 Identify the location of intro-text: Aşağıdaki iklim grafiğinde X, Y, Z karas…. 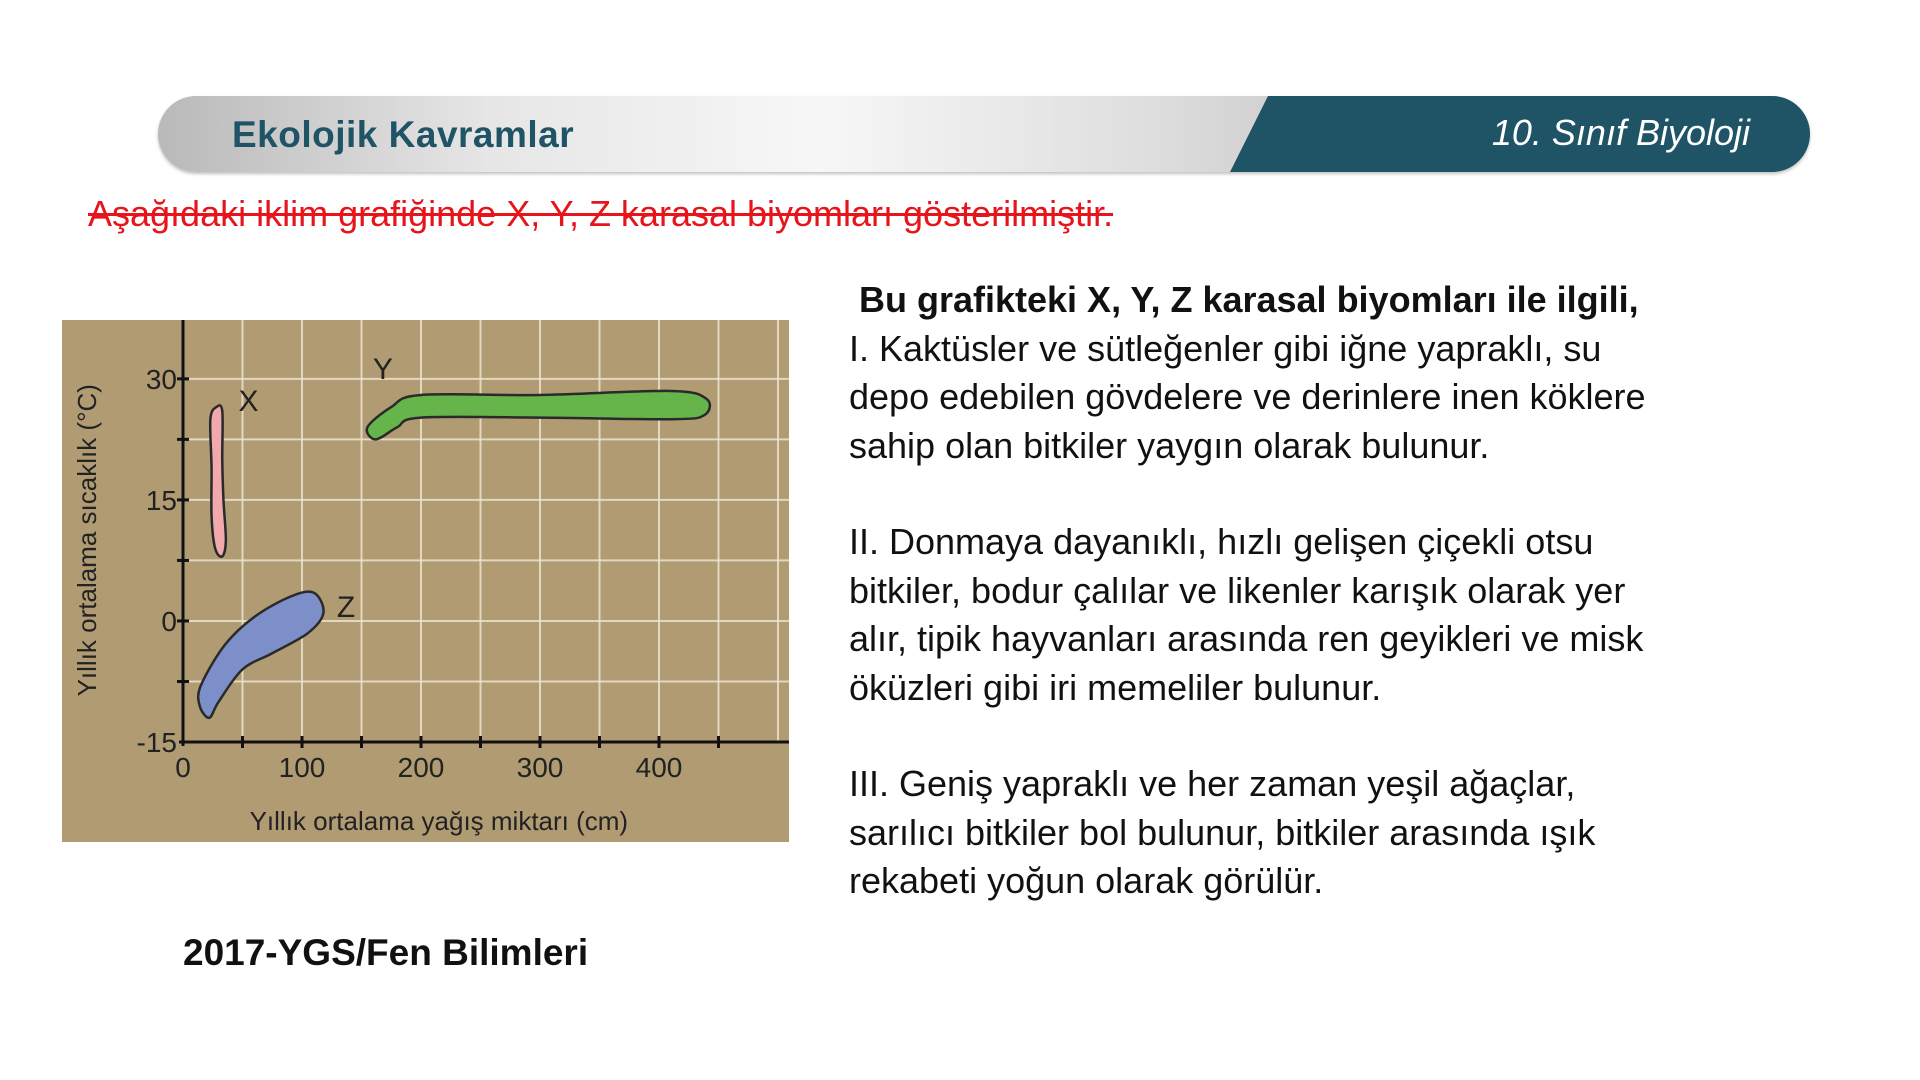
(601, 213).